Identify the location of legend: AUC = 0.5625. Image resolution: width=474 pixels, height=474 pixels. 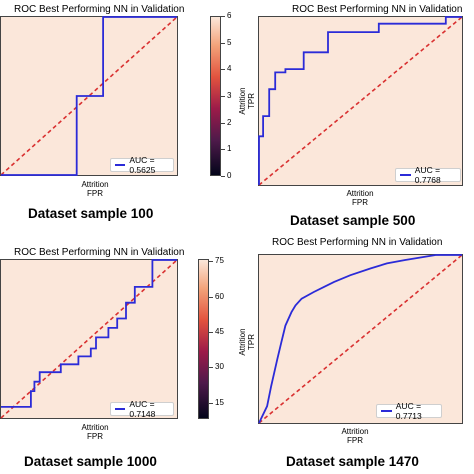
(142, 165).